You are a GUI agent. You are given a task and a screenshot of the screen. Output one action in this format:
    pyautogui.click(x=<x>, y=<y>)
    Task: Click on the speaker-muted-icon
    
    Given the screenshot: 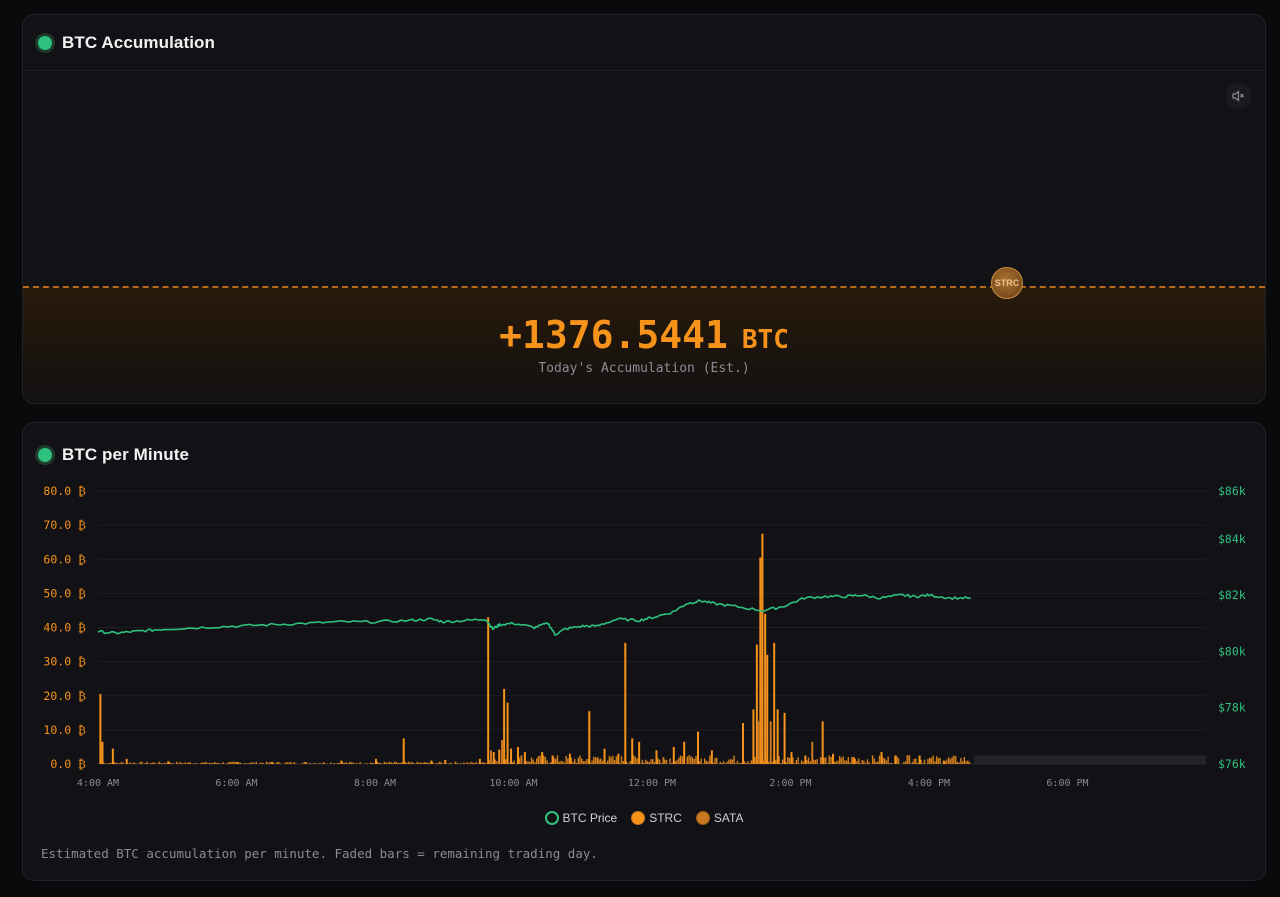 What is the action you would take?
    pyautogui.click(x=1238, y=96)
    